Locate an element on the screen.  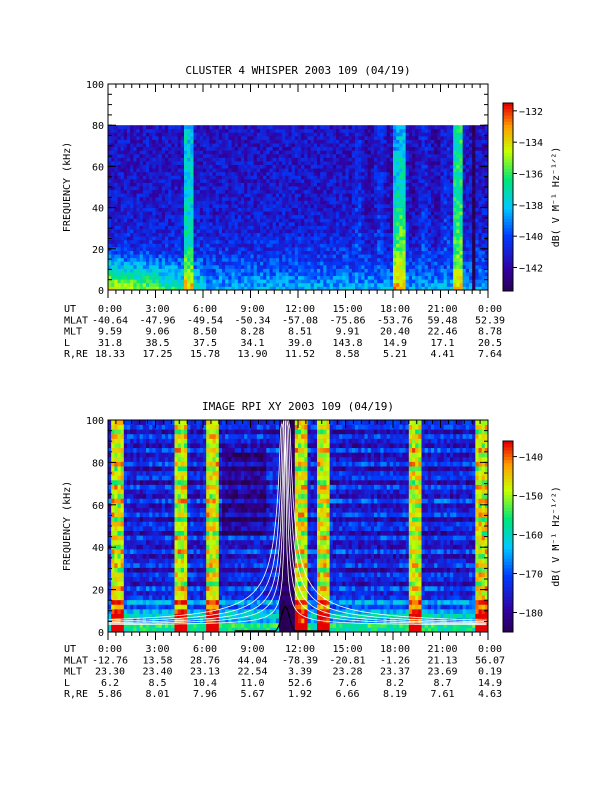
ephemeris-value: 8.28 is located at coordinates (252, 332).